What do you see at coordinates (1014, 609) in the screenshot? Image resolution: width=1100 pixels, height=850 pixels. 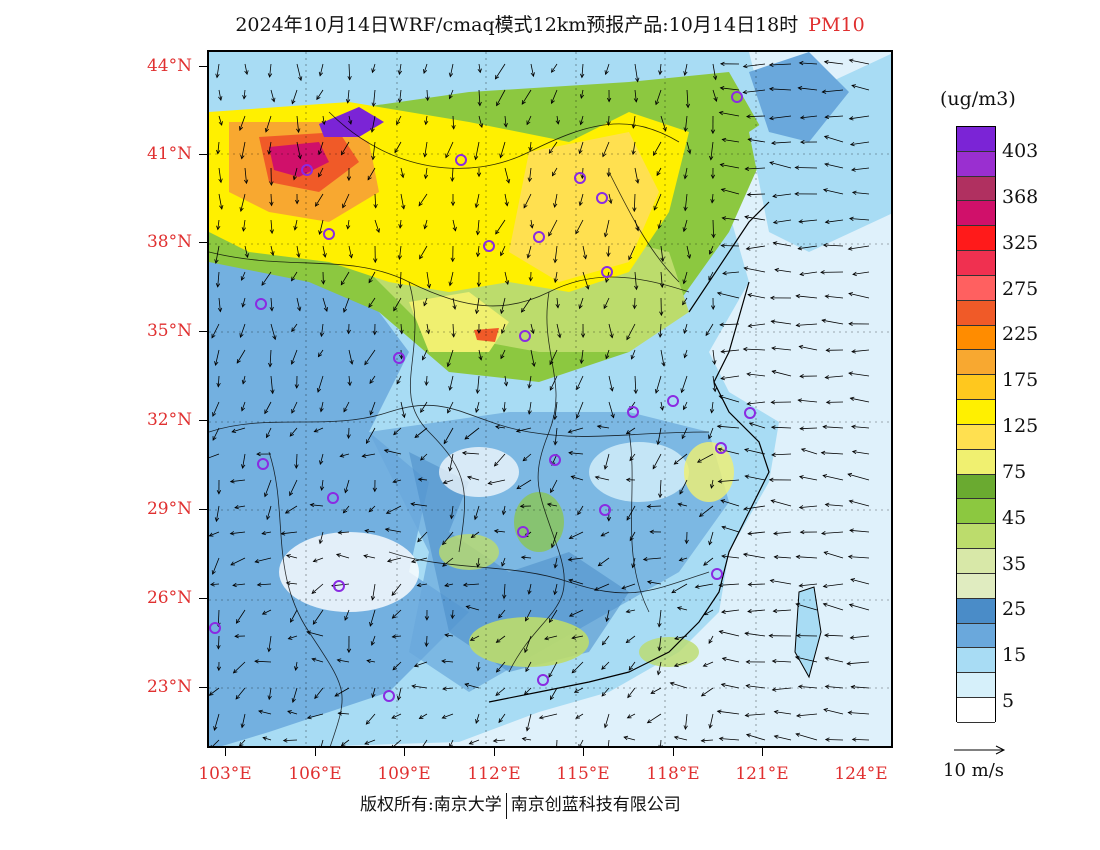 I see `legend-label: 25` at bounding box center [1014, 609].